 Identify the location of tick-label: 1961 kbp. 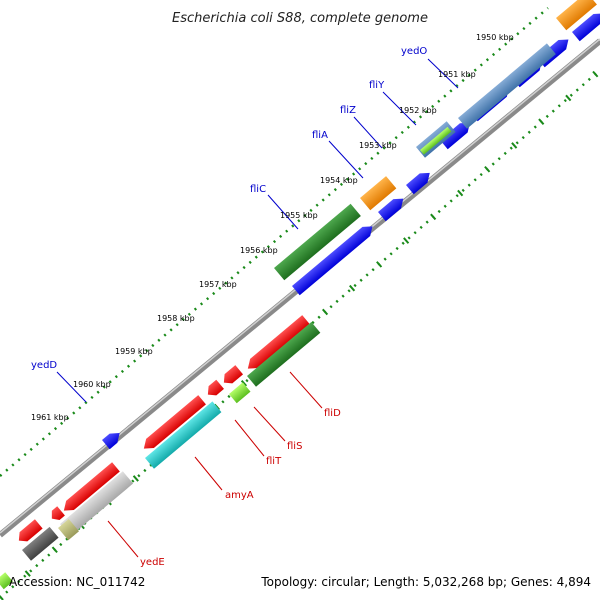
(50, 417).